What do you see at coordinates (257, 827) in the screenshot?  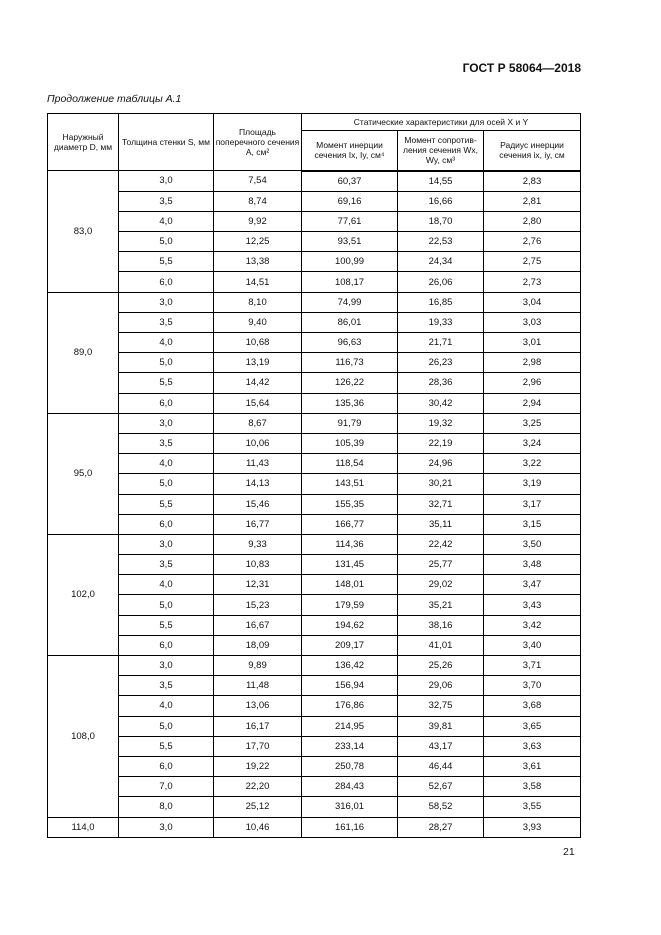 I see `value-cell: 10,46` at bounding box center [257, 827].